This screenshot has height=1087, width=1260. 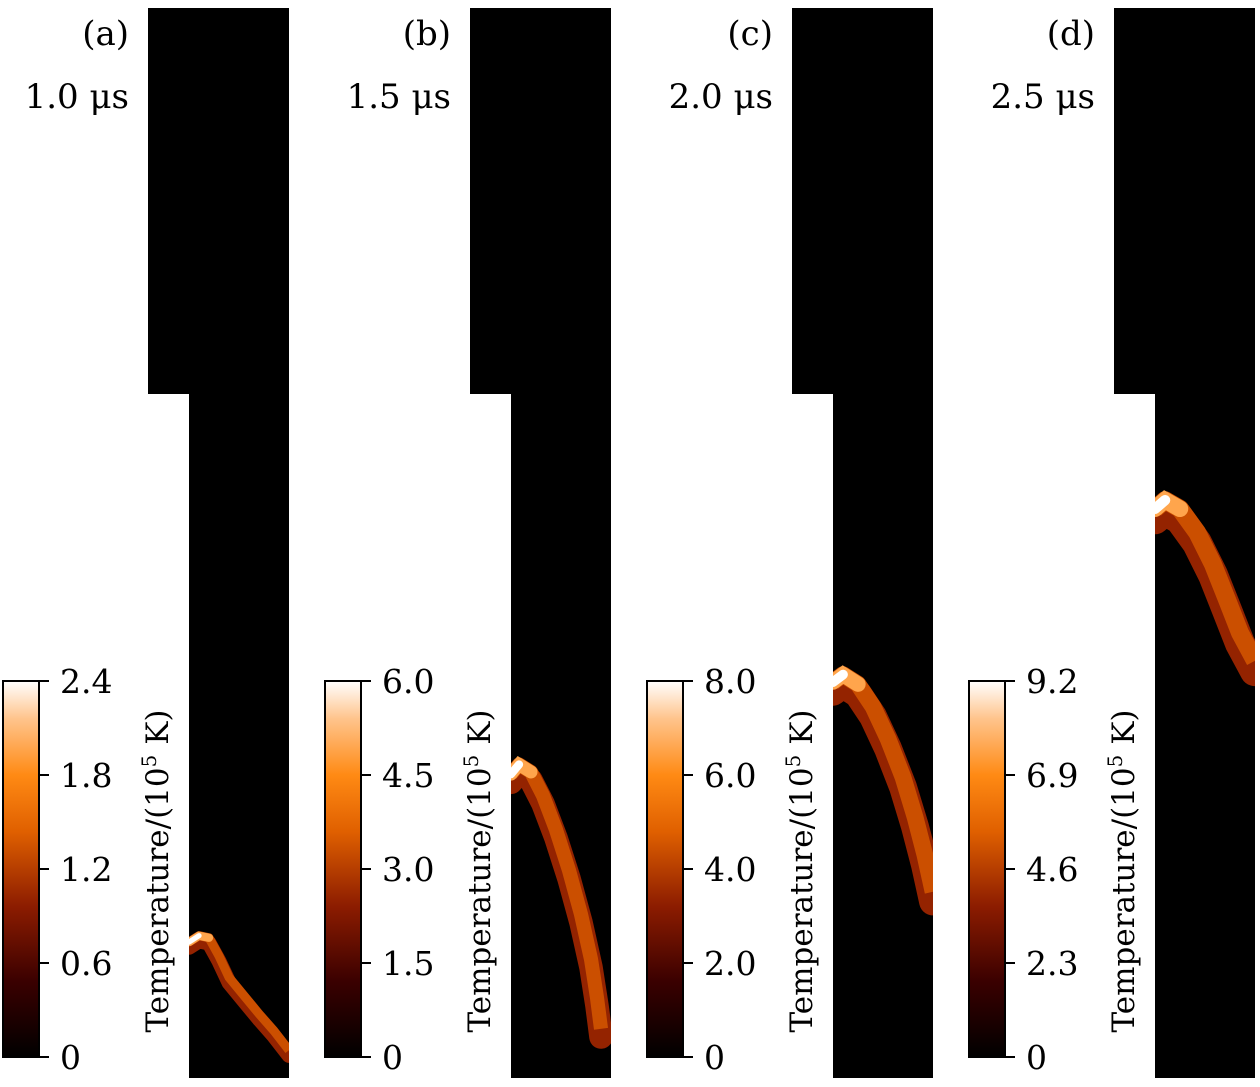 What do you see at coordinates (1043, 97) in the screenshot?
I see `time-label: 2.5 μs` at bounding box center [1043, 97].